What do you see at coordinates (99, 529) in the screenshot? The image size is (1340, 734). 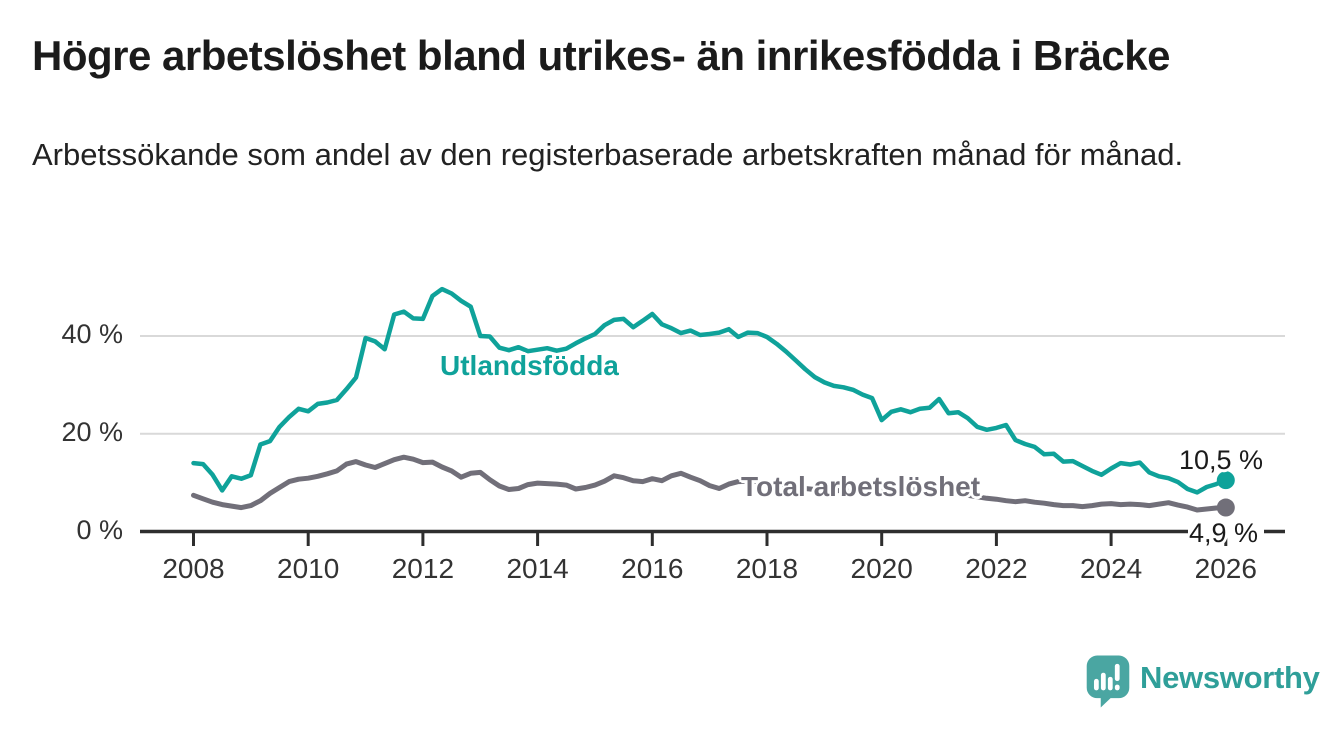 I see `y-tick-label: 0 %` at bounding box center [99, 529].